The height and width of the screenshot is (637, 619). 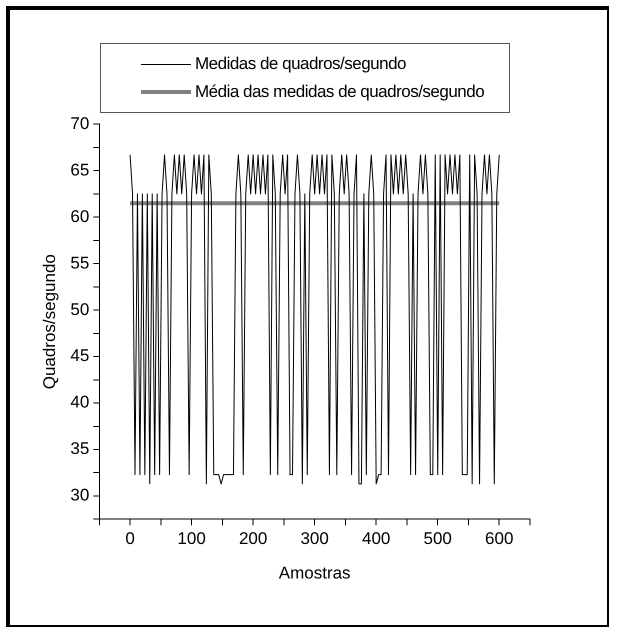 What do you see at coordinates (80, 448) in the screenshot?
I see `y-tick-label: 35` at bounding box center [80, 448].